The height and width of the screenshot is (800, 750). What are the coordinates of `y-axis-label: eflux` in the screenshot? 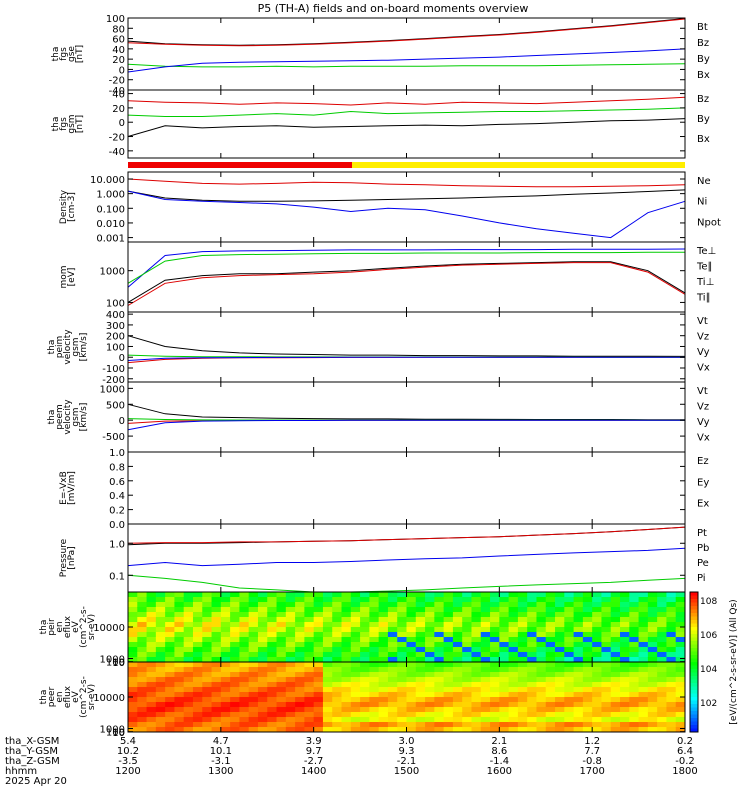 It's located at (68, 696).